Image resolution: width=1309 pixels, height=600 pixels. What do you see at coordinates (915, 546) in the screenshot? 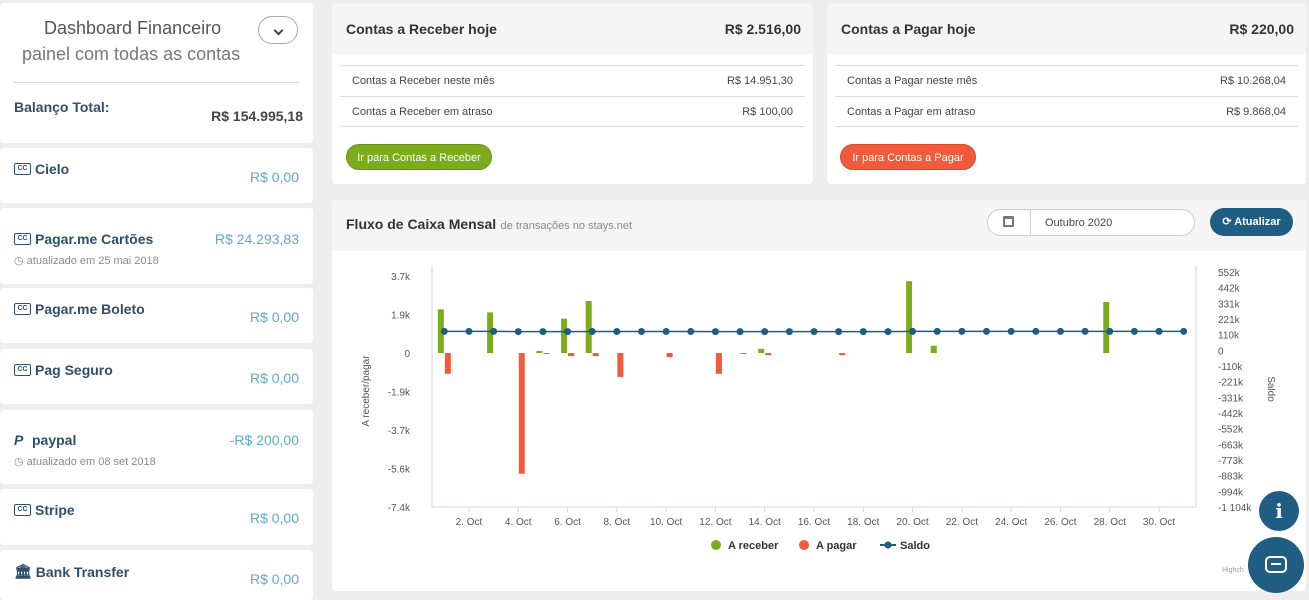
I see `legend-label: Saldo` at bounding box center [915, 546].